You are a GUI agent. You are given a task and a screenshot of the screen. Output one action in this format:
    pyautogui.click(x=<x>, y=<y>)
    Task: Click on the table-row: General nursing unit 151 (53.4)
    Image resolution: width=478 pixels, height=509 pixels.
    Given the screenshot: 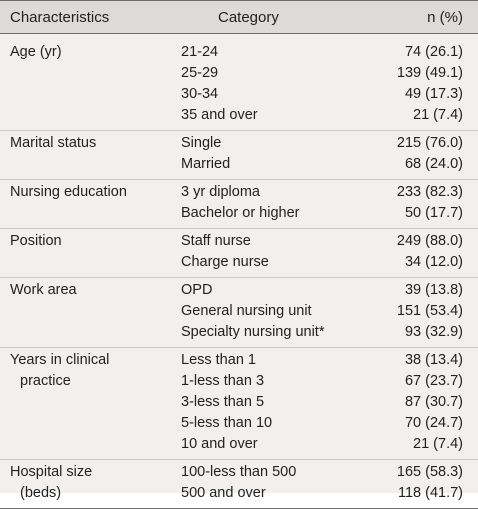 What is the action you would take?
    pyautogui.click(x=239, y=311)
    